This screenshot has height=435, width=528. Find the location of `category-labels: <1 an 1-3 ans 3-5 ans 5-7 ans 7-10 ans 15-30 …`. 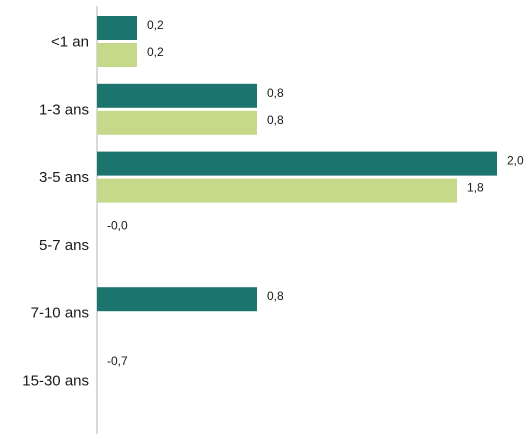

category-labels: <1 an 1-3 ans 3-5 ans 5-7 ans 7-10 ans 15-30 … is located at coordinates (55, 212).